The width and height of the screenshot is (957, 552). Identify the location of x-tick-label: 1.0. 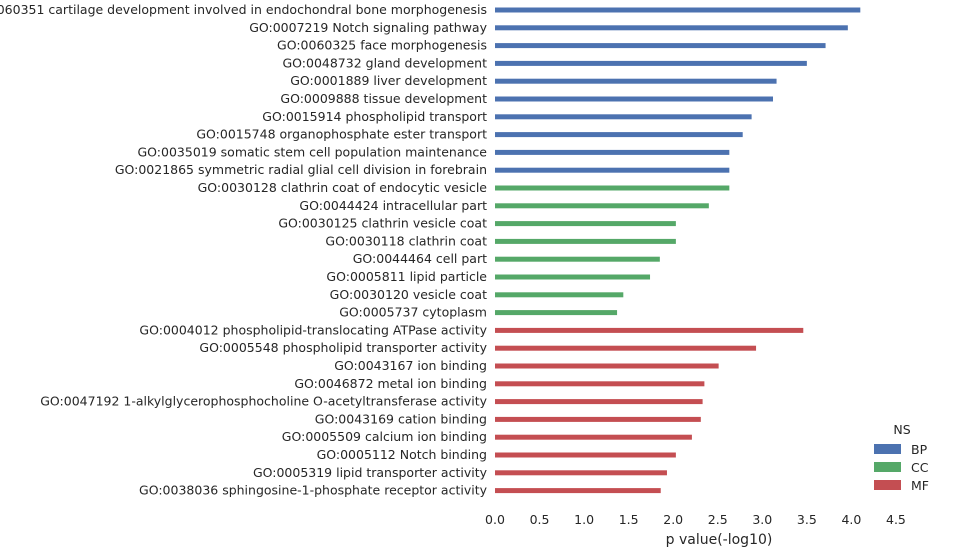
(584, 519).